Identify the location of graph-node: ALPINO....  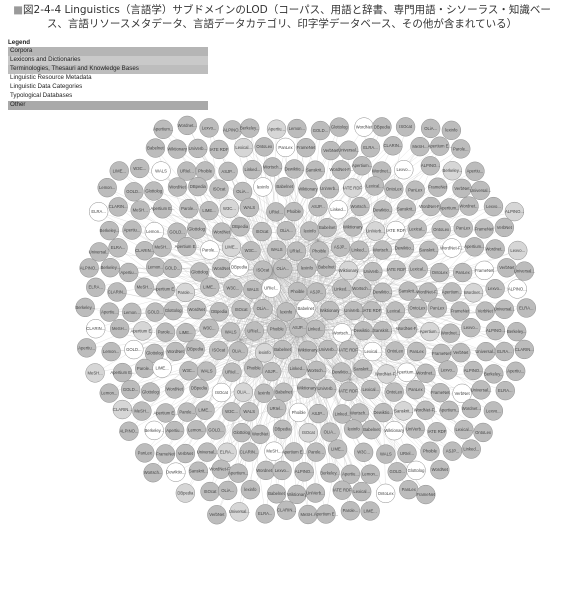
(430, 166).